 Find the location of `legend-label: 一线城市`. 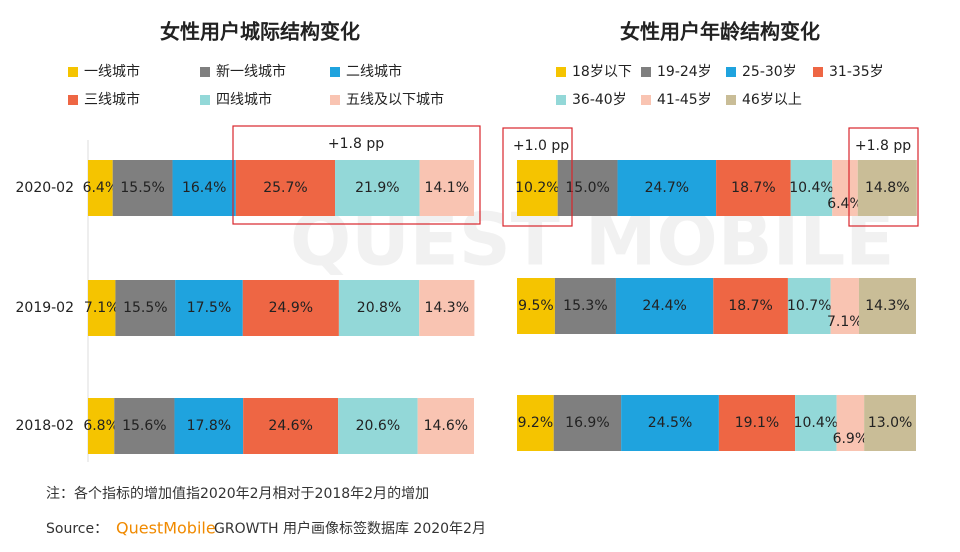

legend-label: 一线城市 is located at coordinates (112, 71).